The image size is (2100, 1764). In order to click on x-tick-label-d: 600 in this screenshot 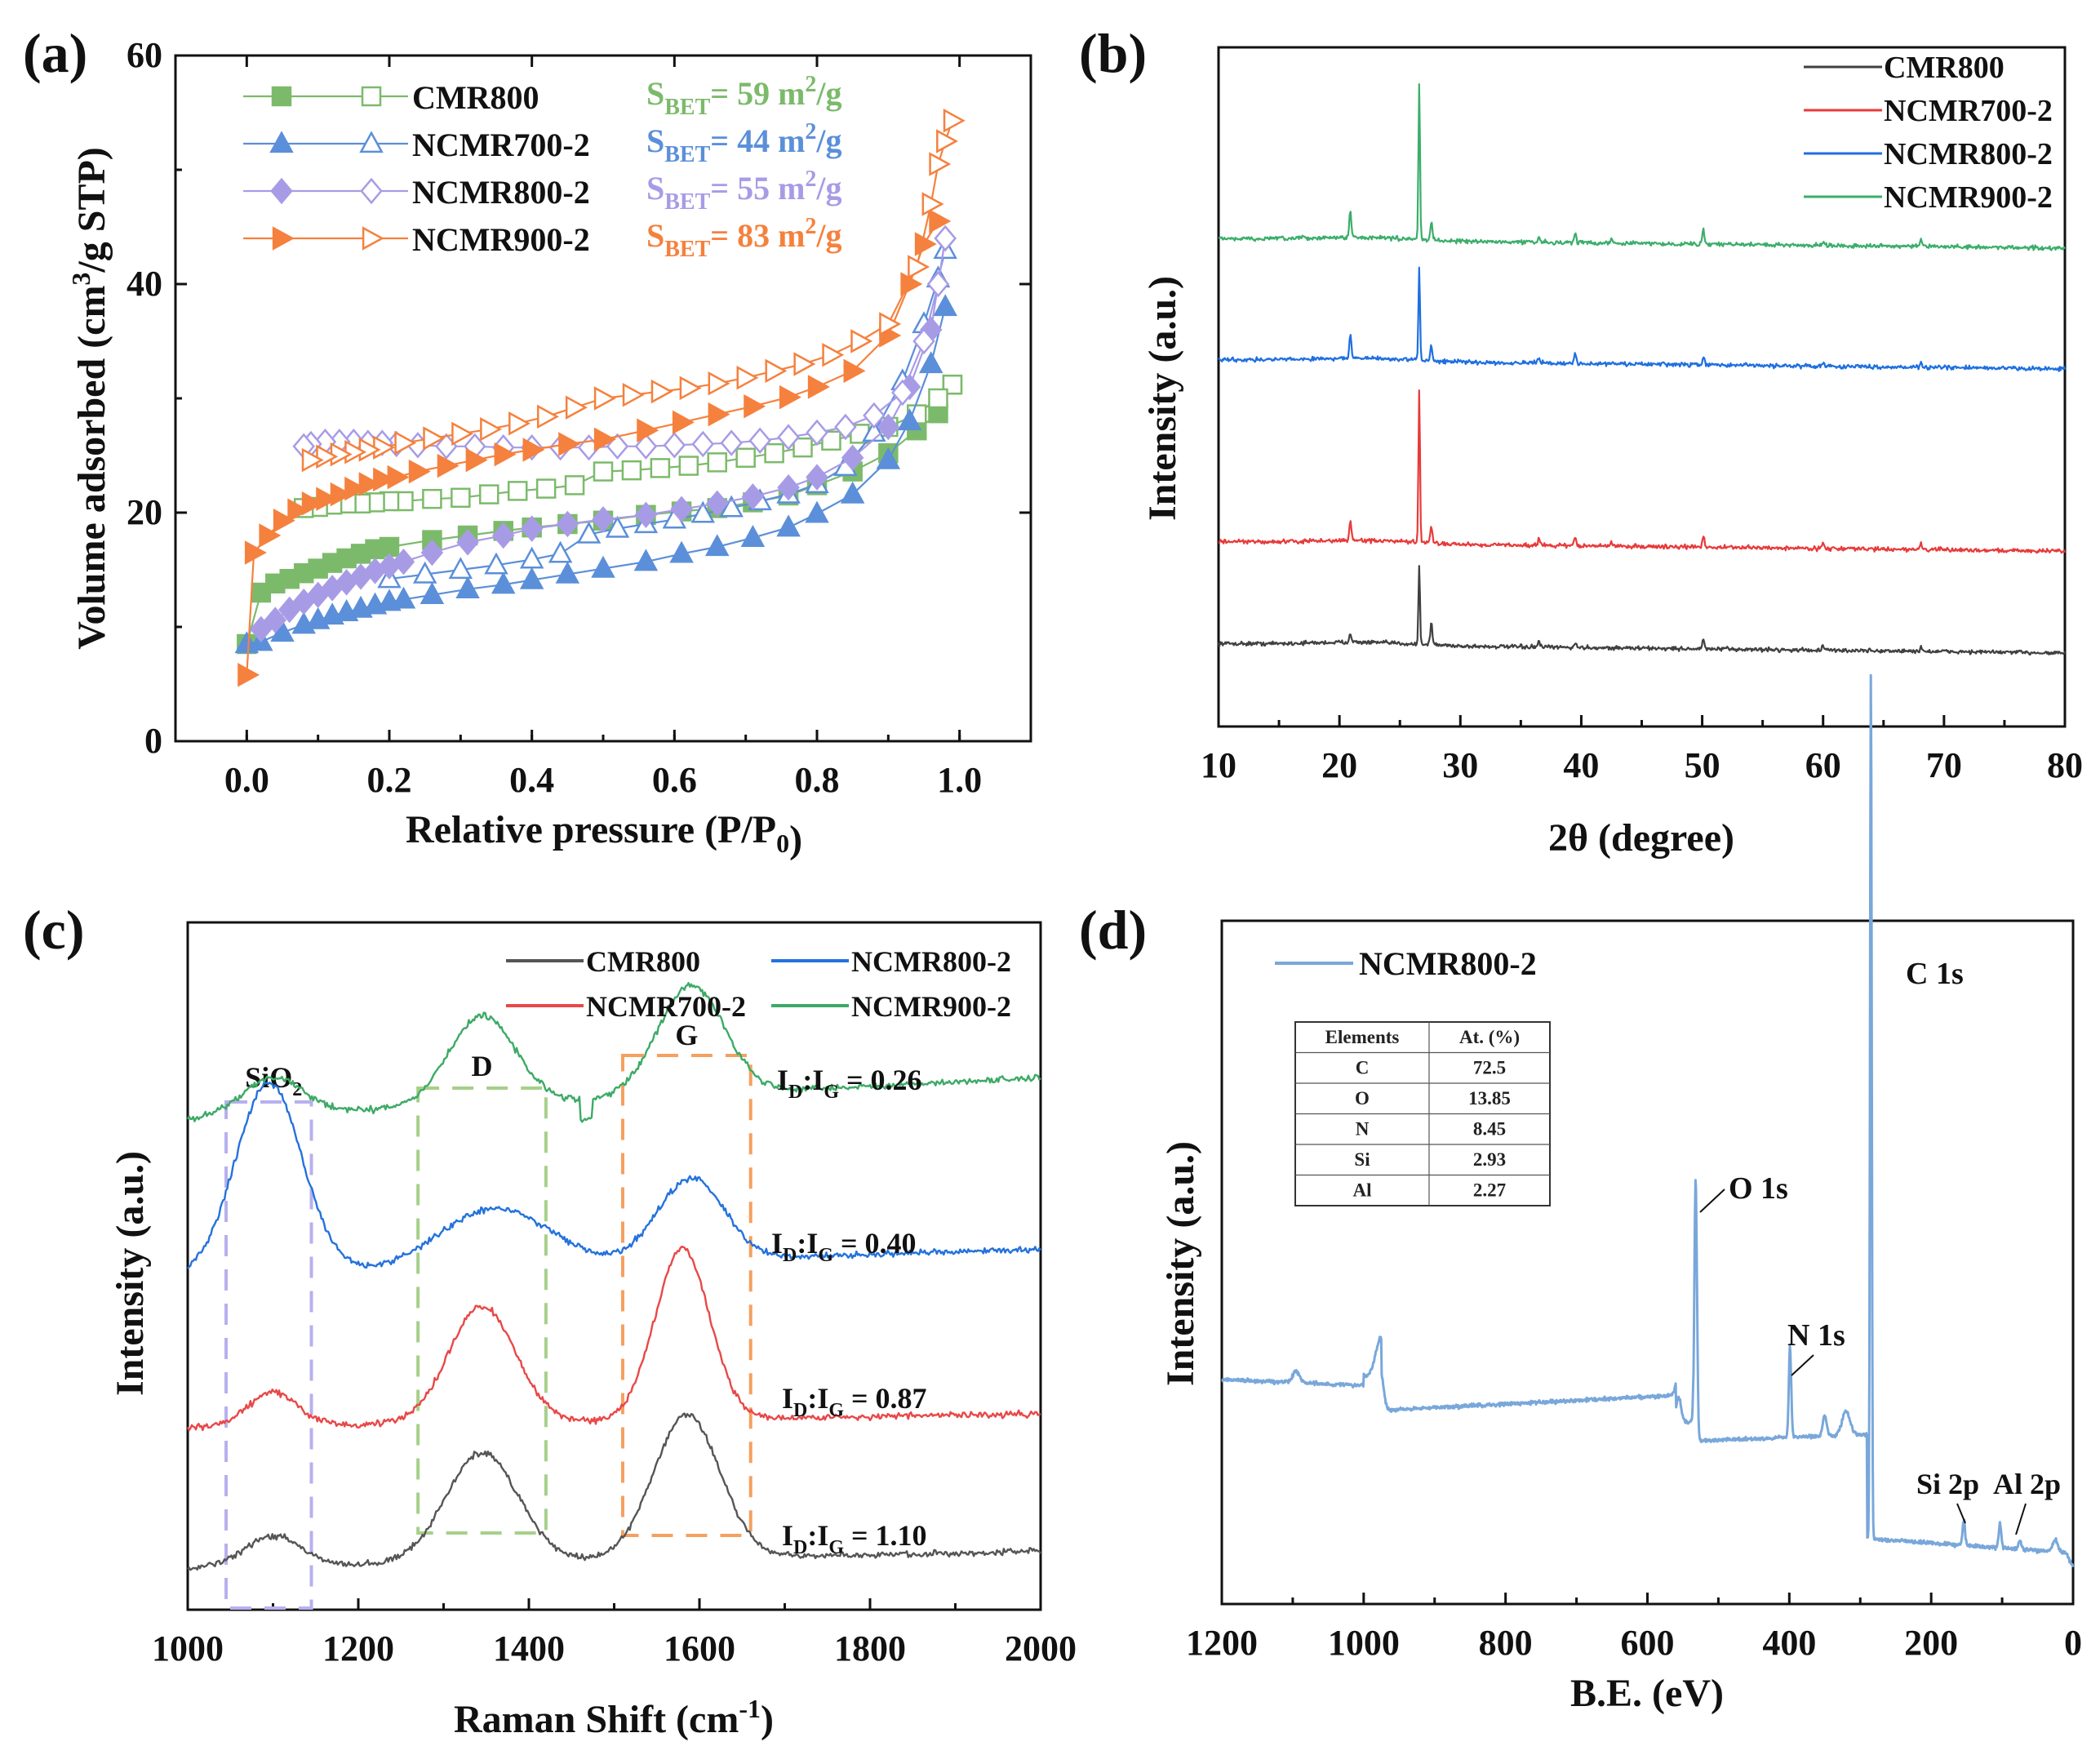, I will do `click(1648, 1643)`.